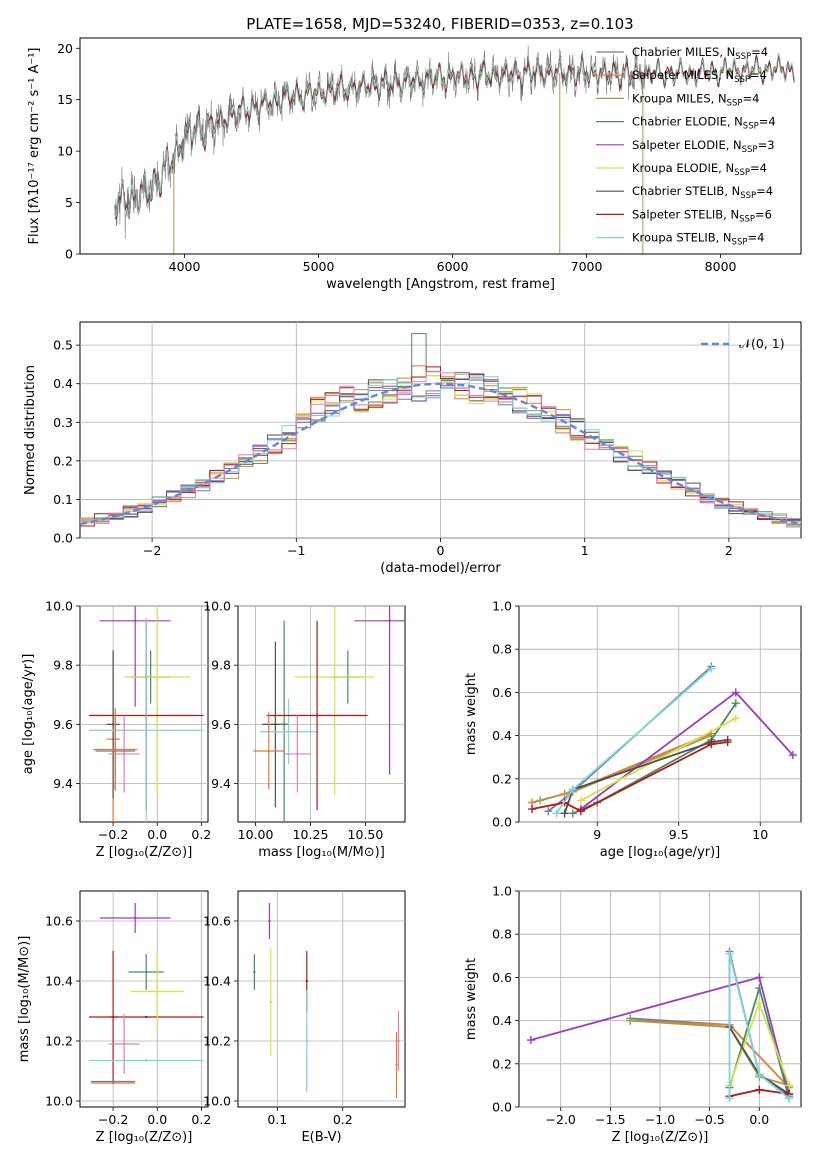  Describe the element at coordinates (441, 550) in the screenshot. I see `x-tick-label: 0` at that location.